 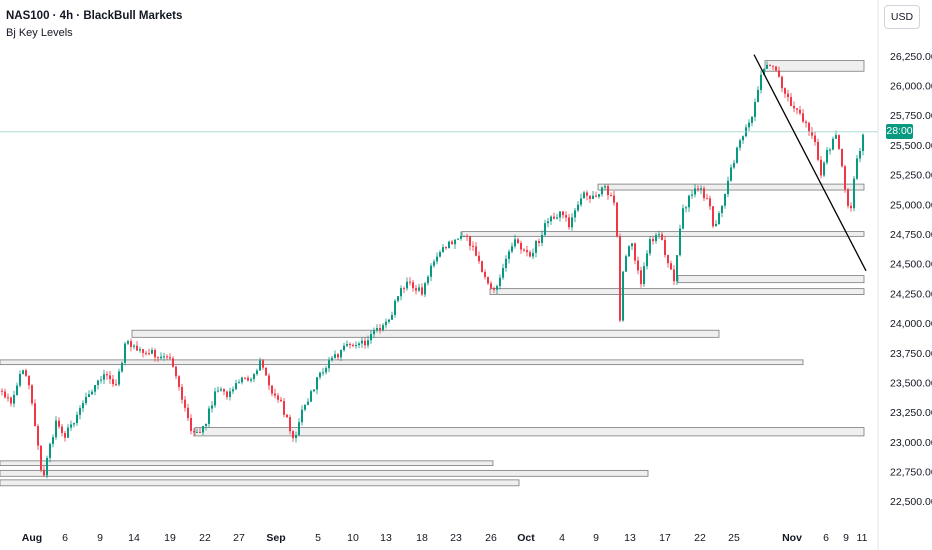 What do you see at coordinates (630, 538) in the screenshot?
I see `x-tick-label: 13` at bounding box center [630, 538].